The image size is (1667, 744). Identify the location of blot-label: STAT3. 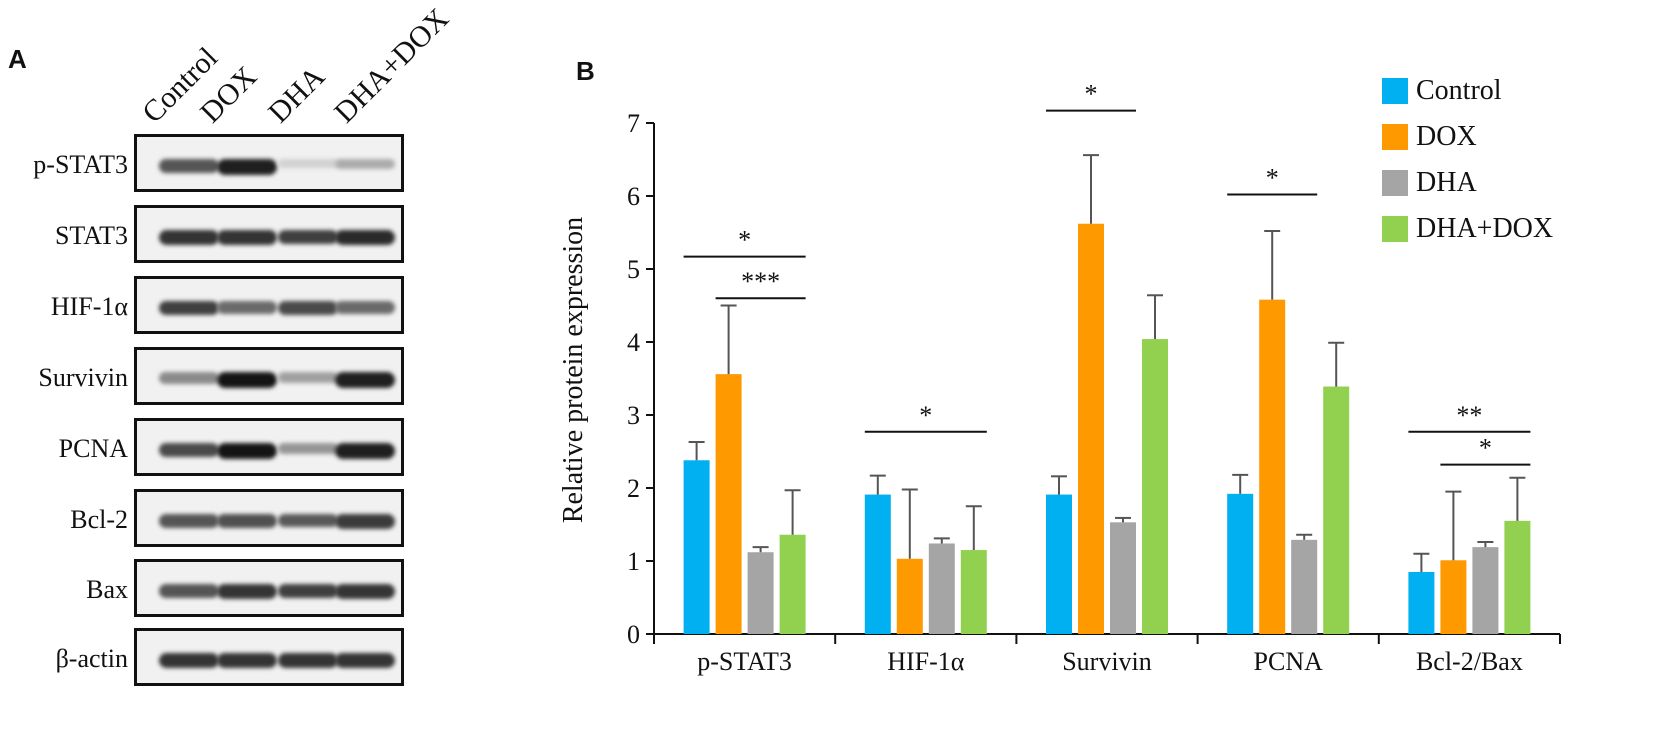
(91, 235).